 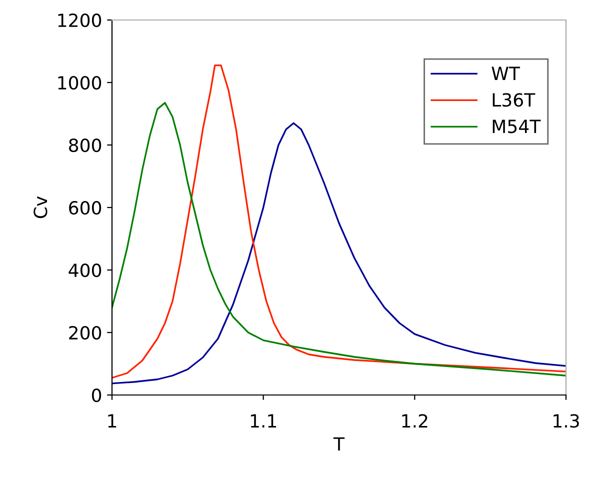 What do you see at coordinates (263, 421) in the screenshot?
I see `x-tick-label: 1.1` at bounding box center [263, 421].